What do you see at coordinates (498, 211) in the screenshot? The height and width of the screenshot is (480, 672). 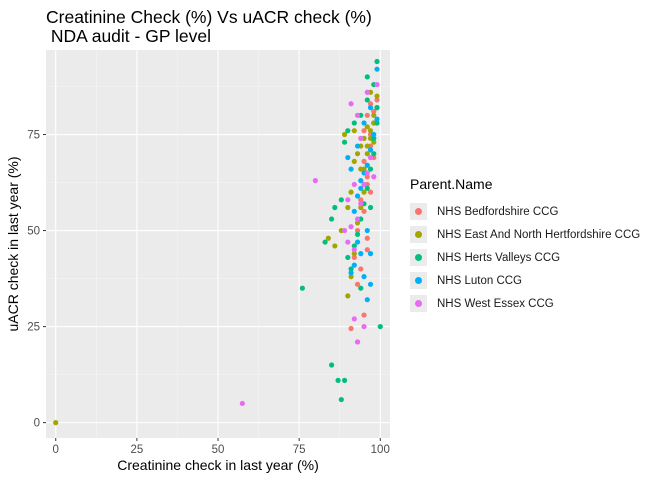 I see `legend-label: NHS Bedfordshire CCG` at bounding box center [498, 211].